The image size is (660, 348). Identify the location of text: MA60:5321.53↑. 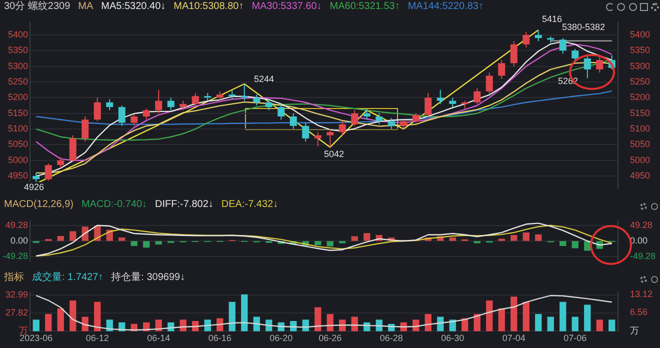
(365, 7).